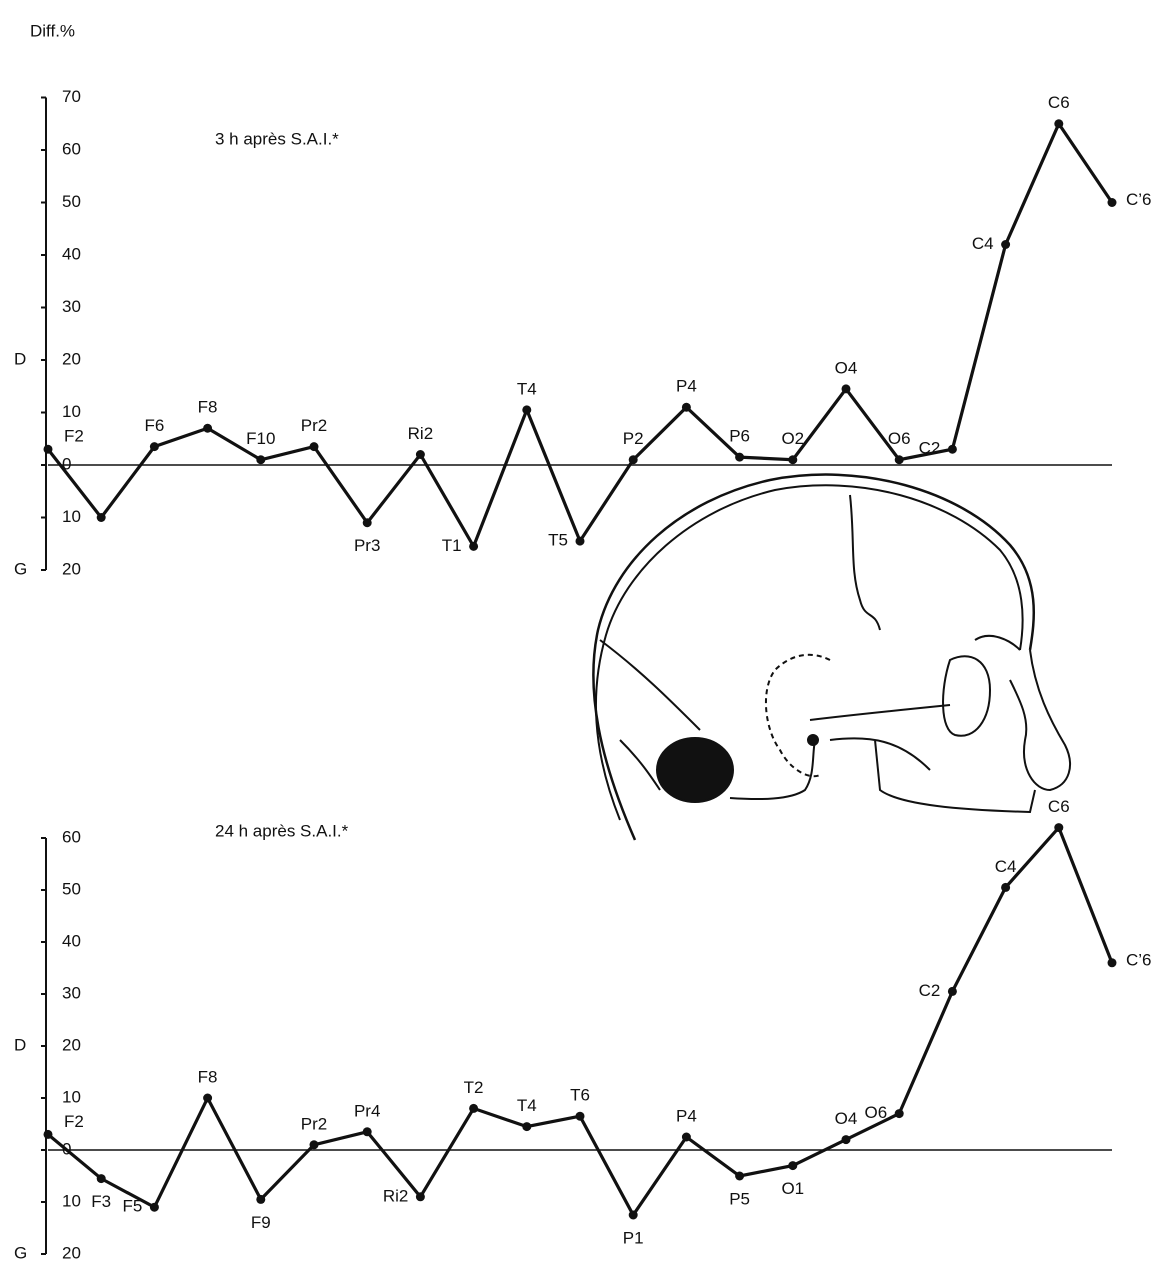  What do you see at coordinates (277, 138) in the screenshot?
I see `chart-title: 3 h après S.A.I.*` at bounding box center [277, 138].